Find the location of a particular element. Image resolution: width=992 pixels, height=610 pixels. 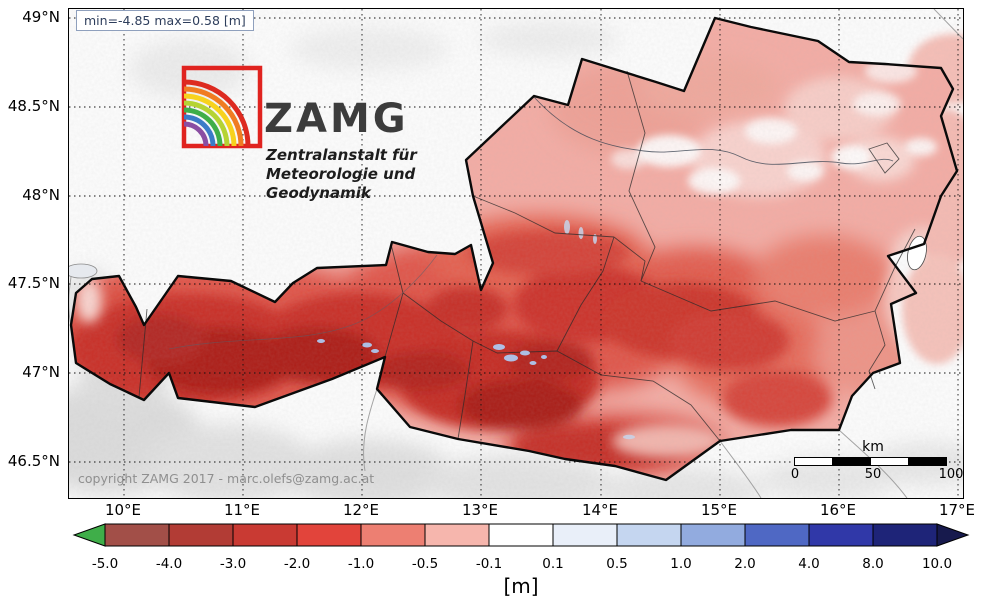

colorbar-tick-label: -2.0 is located at coordinates (297, 564).